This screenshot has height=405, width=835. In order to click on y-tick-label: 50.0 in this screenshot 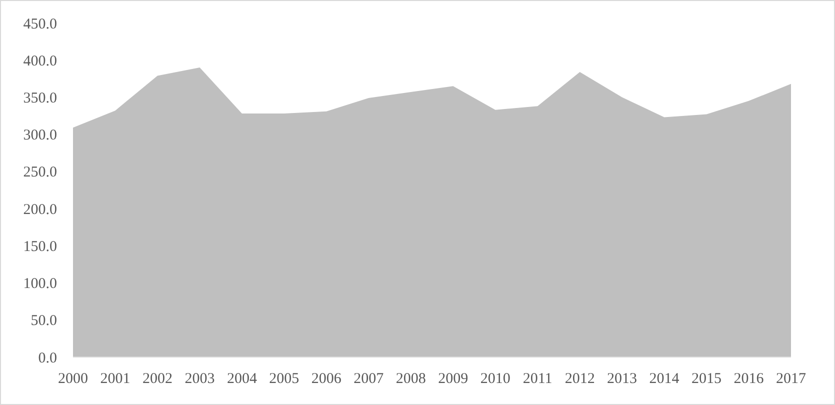, I will do `click(43, 321)`.